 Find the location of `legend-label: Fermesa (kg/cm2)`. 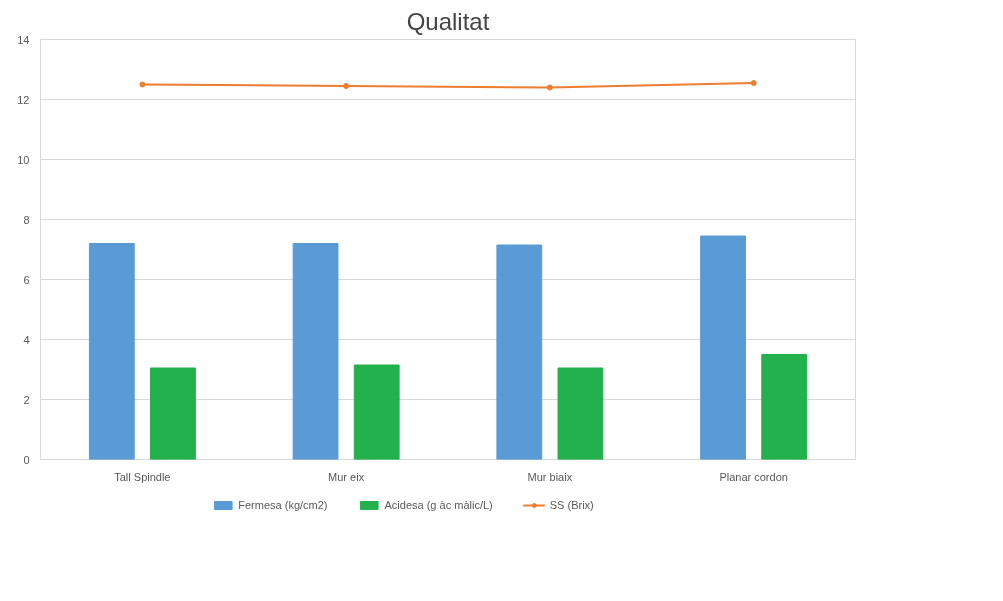

legend-label: Fermesa (kg/cm2) is located at coordinates (283, 505).